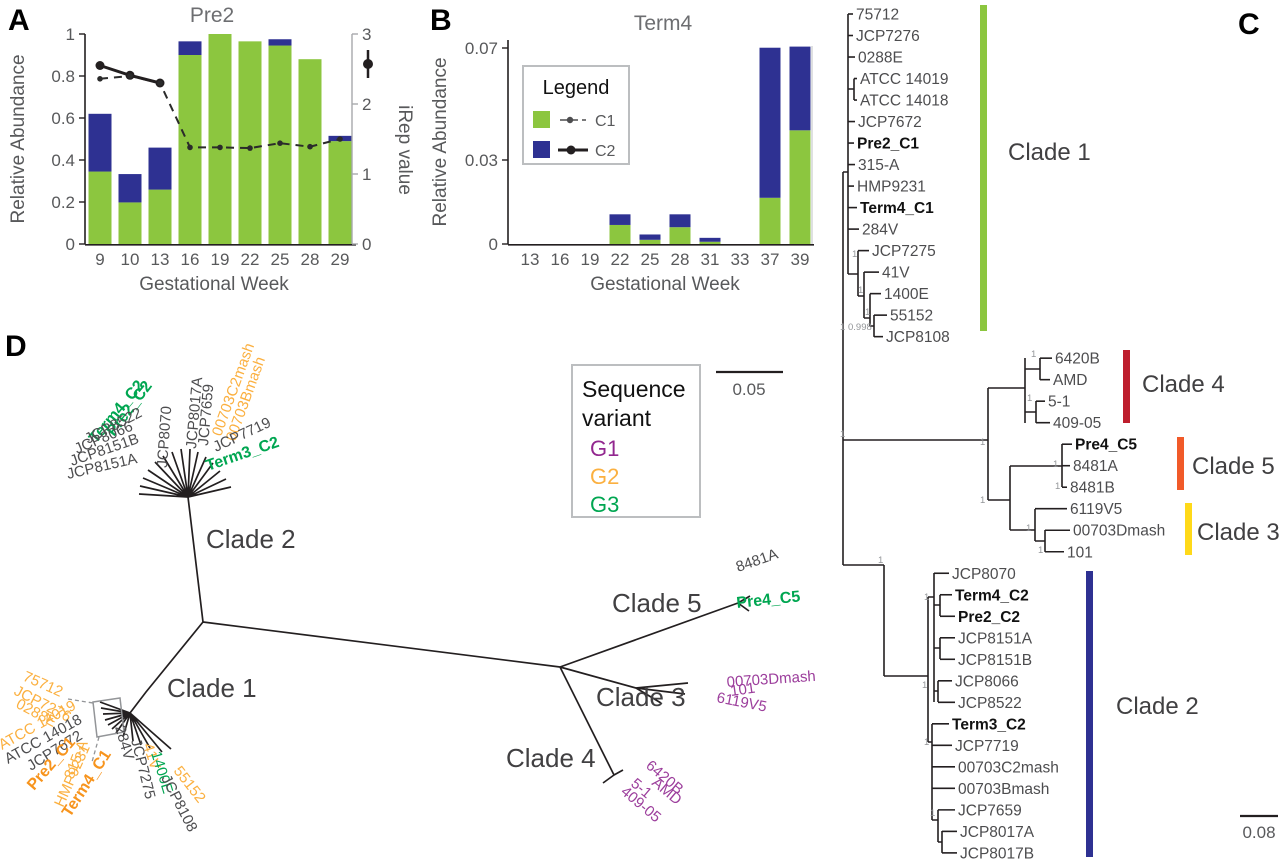  Describe the element at coordinates (441, 20) in the screenshot. I see `panel-letter-b: B` at that location.